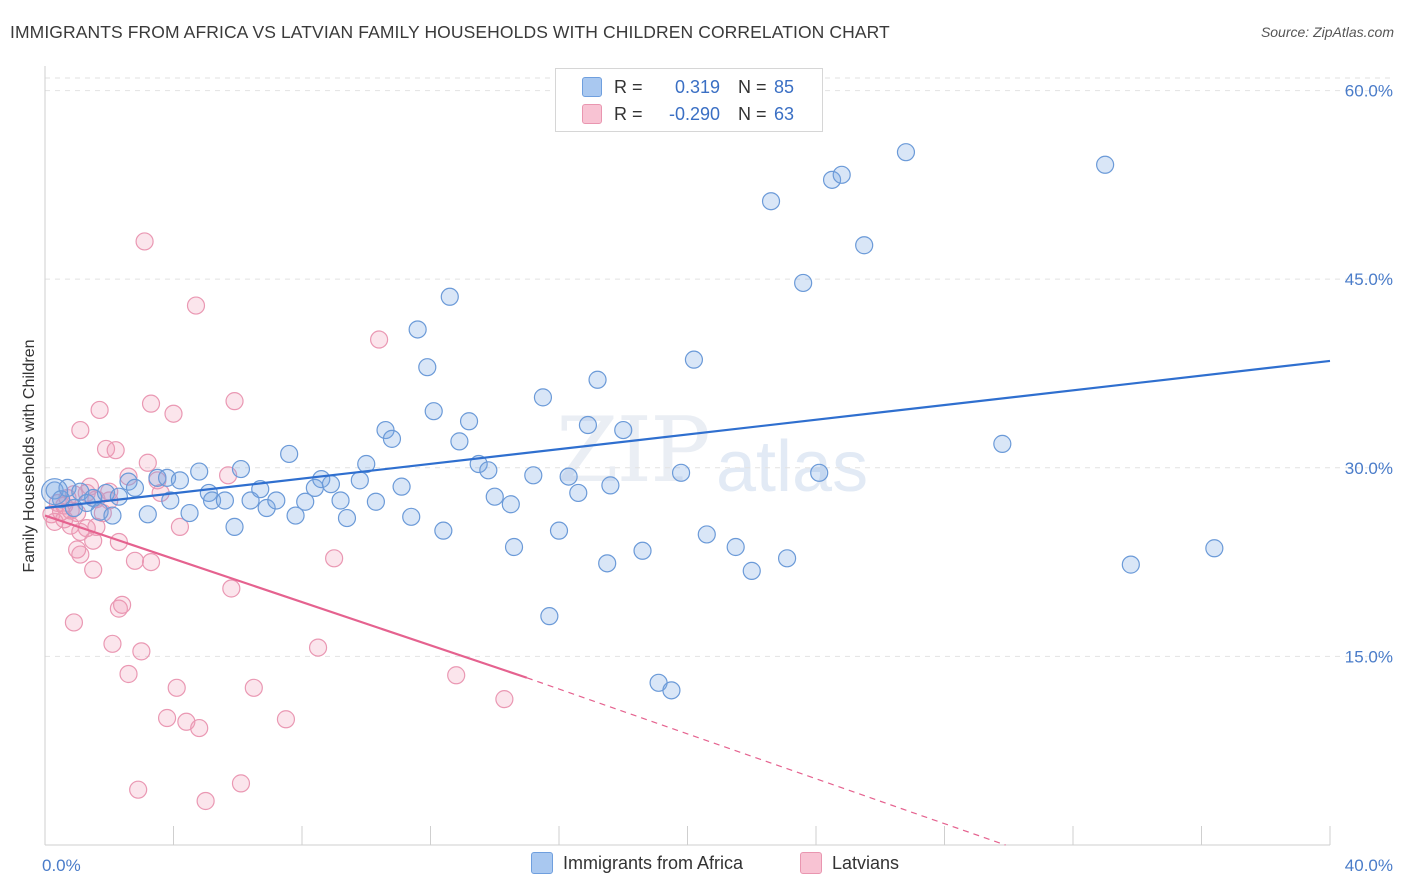 The width and height of the screenshot is (1406, 892). I want to click on legend-r-value: -0.290, so click(694, 113).